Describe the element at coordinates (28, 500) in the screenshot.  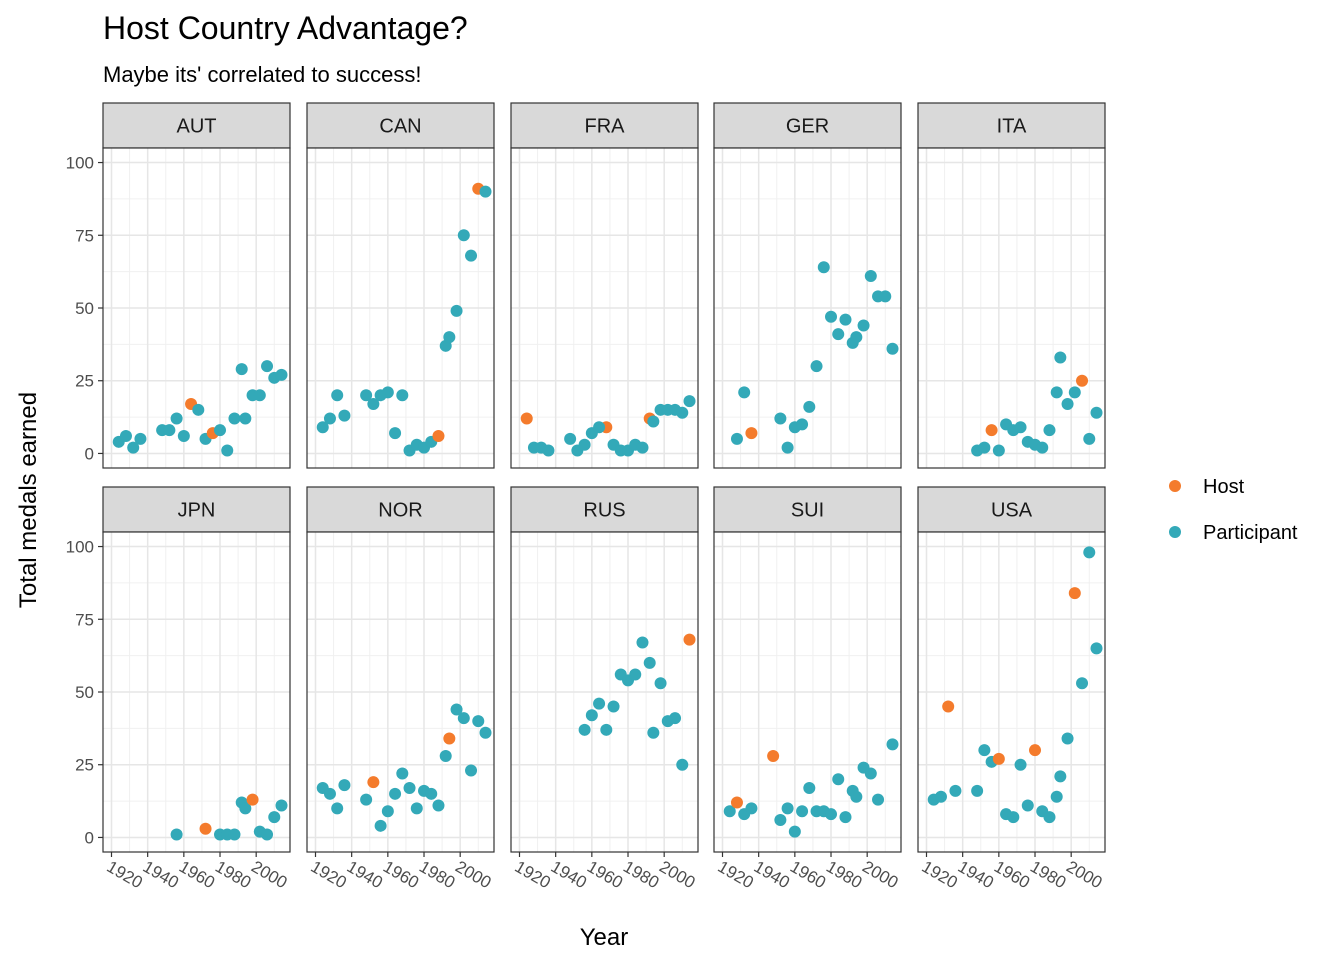
I see `y-axis-title: Total medals earned` at that location.